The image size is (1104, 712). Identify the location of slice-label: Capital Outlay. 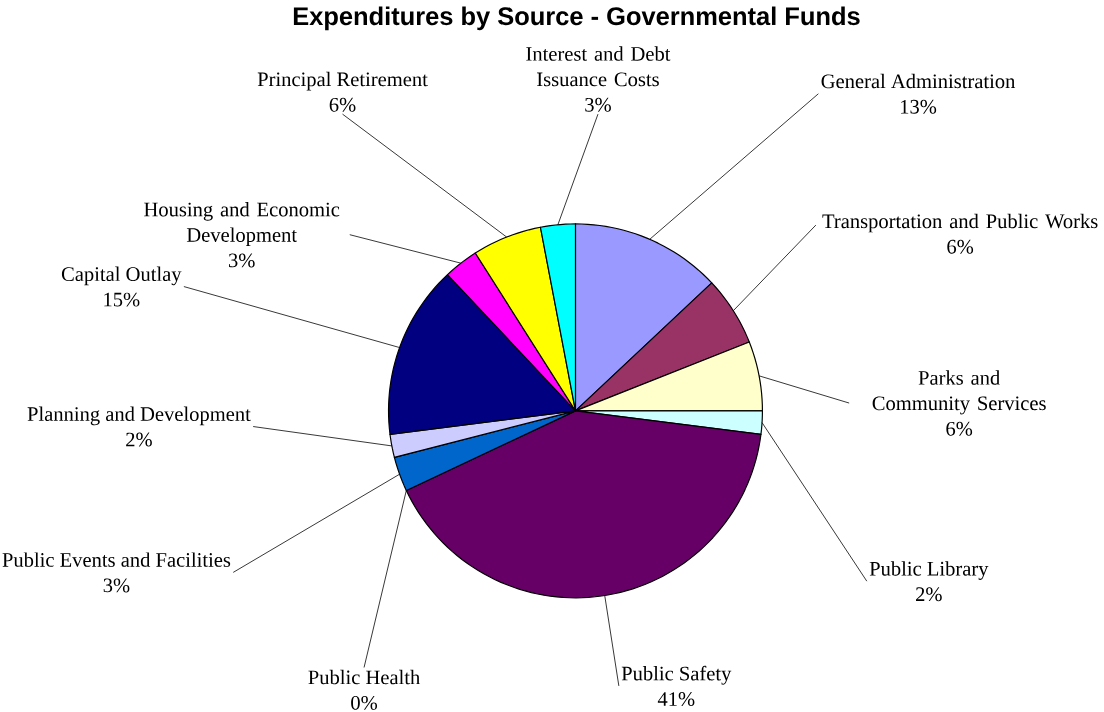
(121, 276).